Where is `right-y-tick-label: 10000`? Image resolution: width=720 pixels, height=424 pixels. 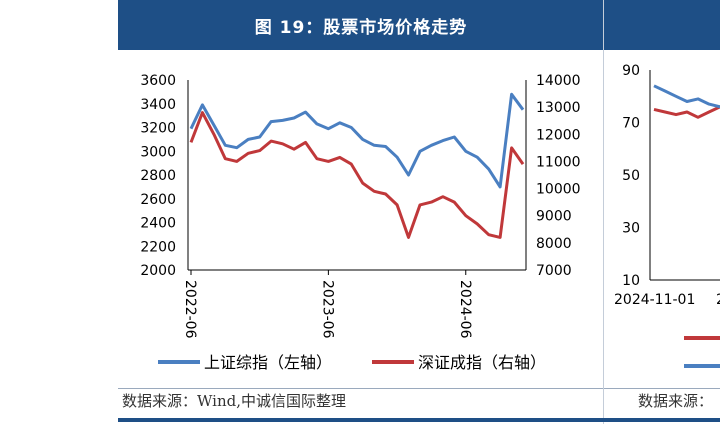
right-y-tick-label: 10000 is located at coordinates (558, 190).